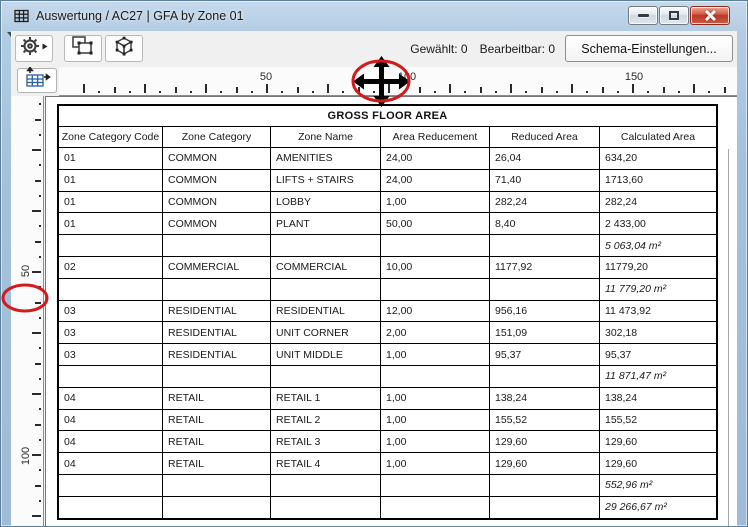 The width and height of the screenshot is (748, 527). What do you see at coordinates (325, 202) in the screenshot?
I see `schedule-cell: LOBBY` at bounding box center [325, 202].